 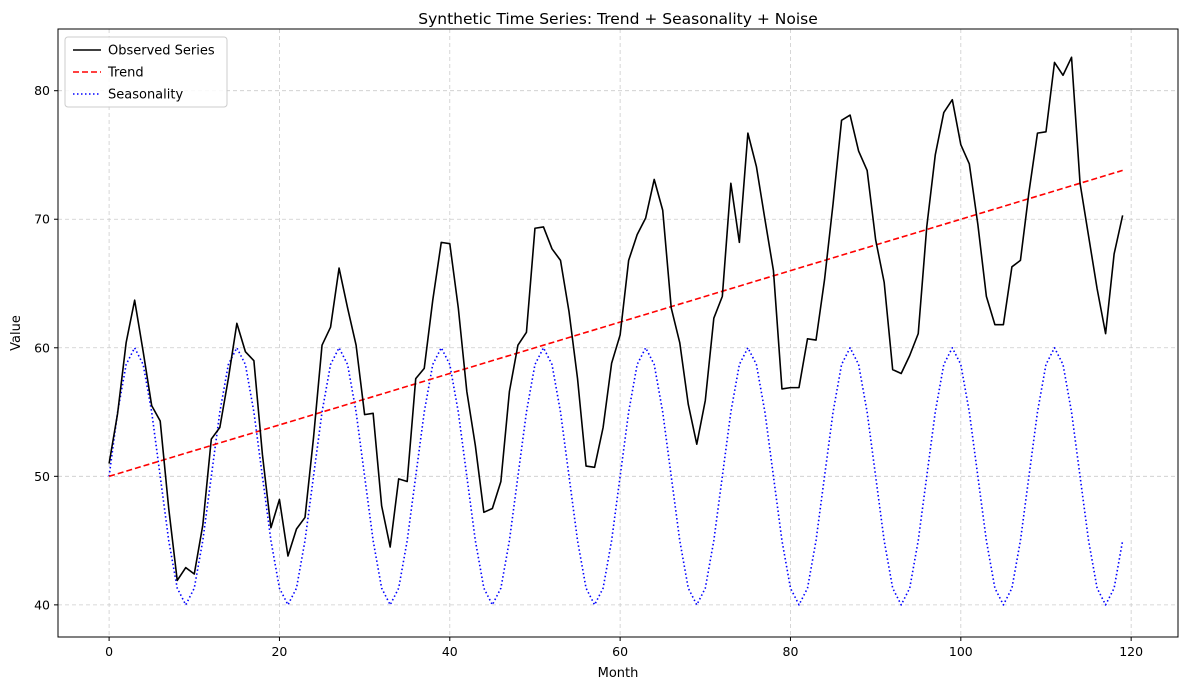 What do you see at coordinates (279, 651) in the screenshot?
I see `x-tick-label-1: 20` at bounding box center [279, 651].